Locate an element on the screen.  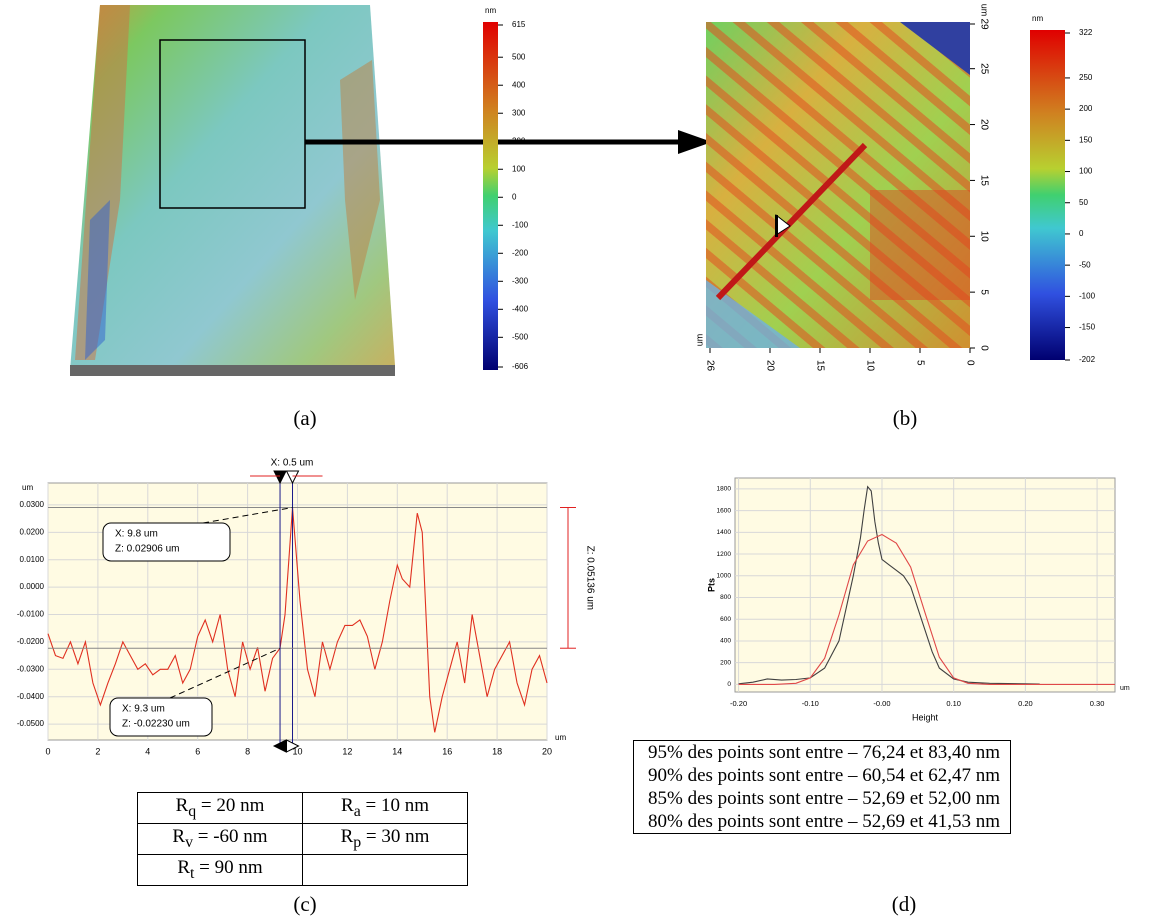
x-tick-label: 0.30 is located at coordinates (1097, 703).